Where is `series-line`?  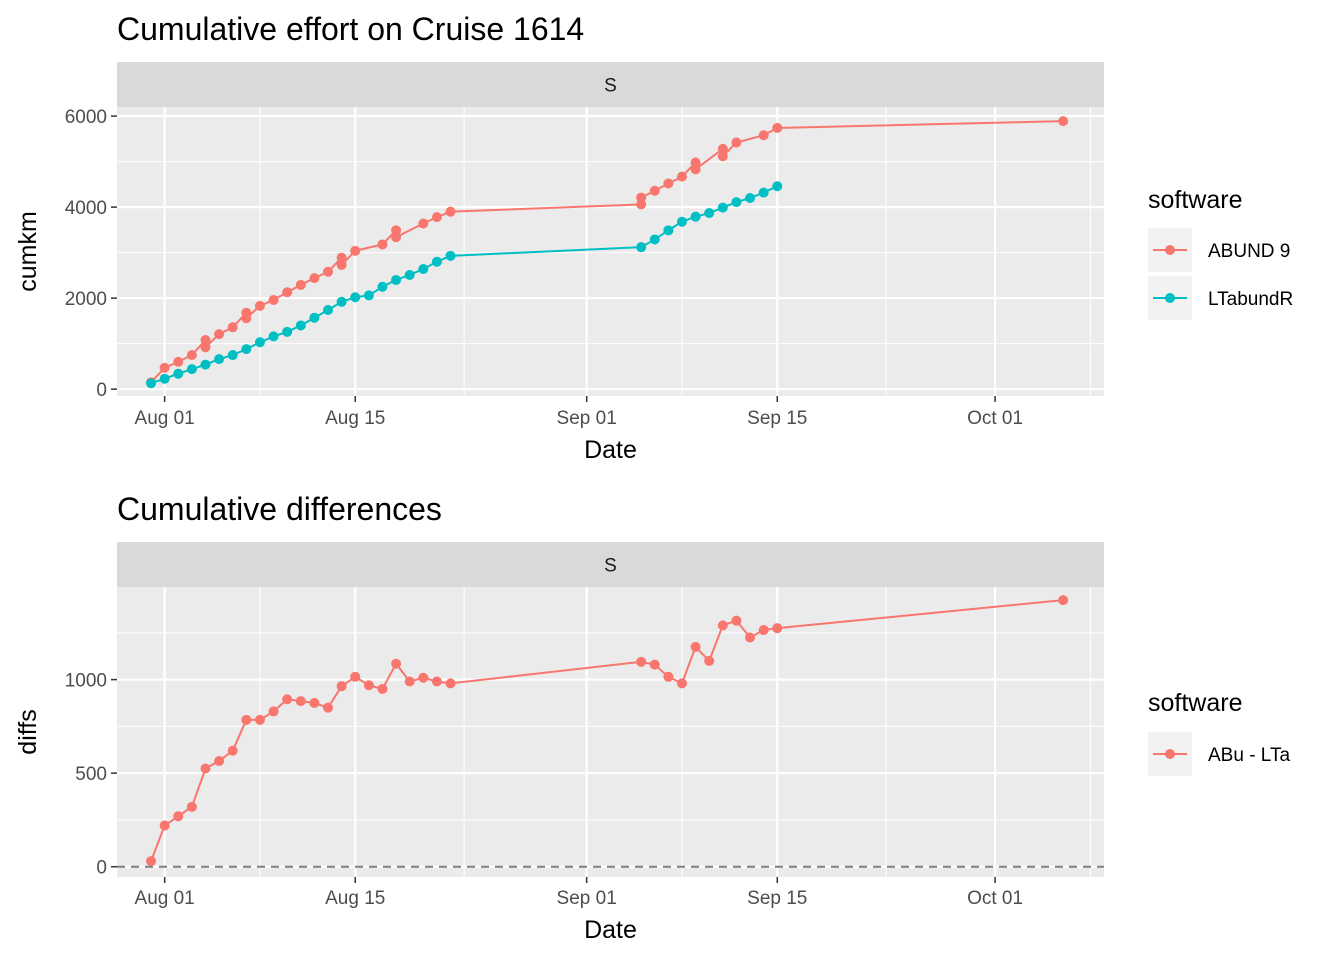 series-line is located at coordinates (464, 285).